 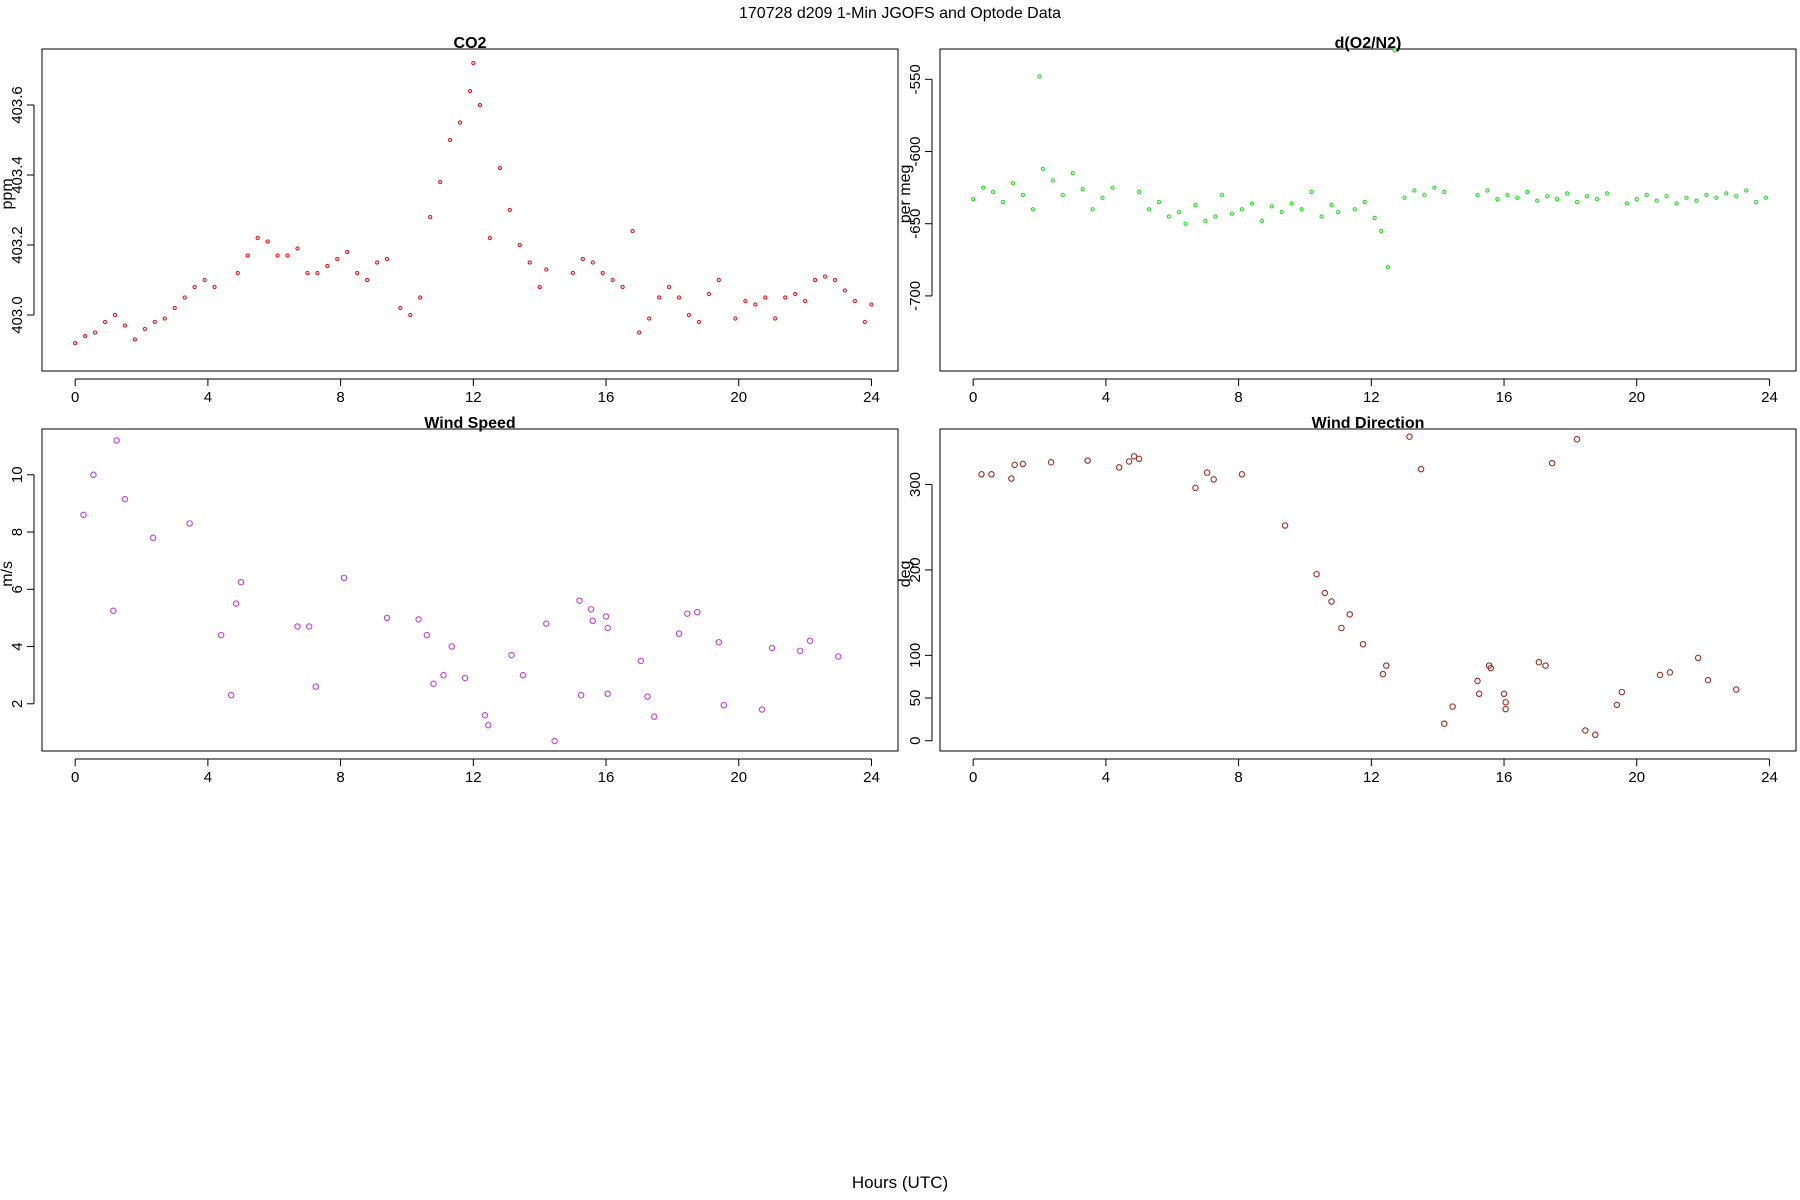 What do you see at coordinates (915, 741) in the screenshot?
I see `y-tick-label: 0` at bounding box center [915, 741].